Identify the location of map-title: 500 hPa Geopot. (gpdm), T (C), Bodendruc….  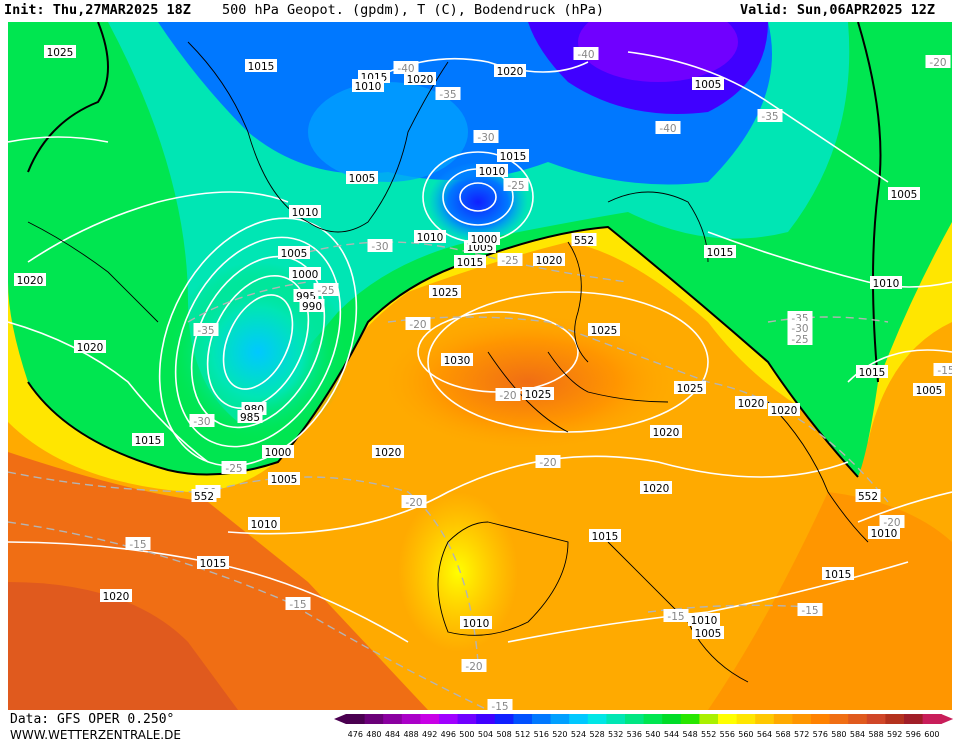
(413, 10).